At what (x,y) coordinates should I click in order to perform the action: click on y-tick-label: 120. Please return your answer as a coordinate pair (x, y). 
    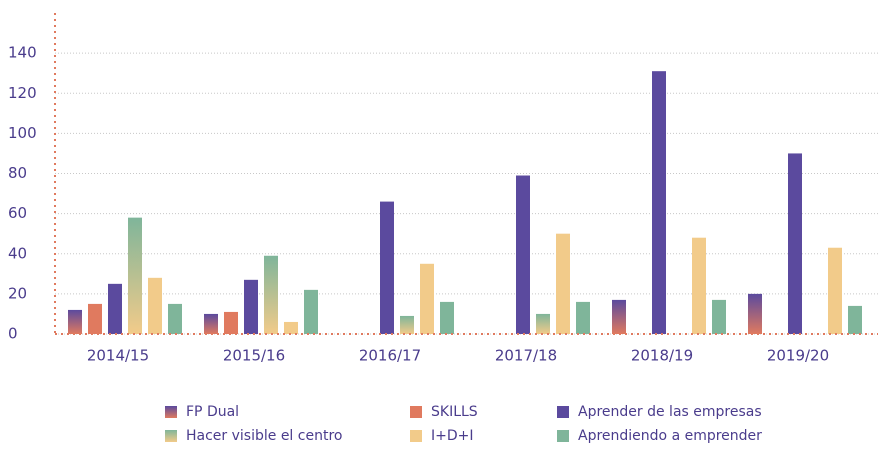
    Looking at the image, I should click on (22, 93).